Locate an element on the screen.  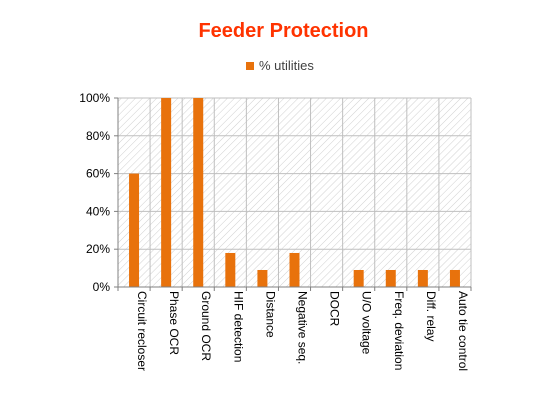
x-tick-label: Circuit recloser is located at coordinates (142, 331).